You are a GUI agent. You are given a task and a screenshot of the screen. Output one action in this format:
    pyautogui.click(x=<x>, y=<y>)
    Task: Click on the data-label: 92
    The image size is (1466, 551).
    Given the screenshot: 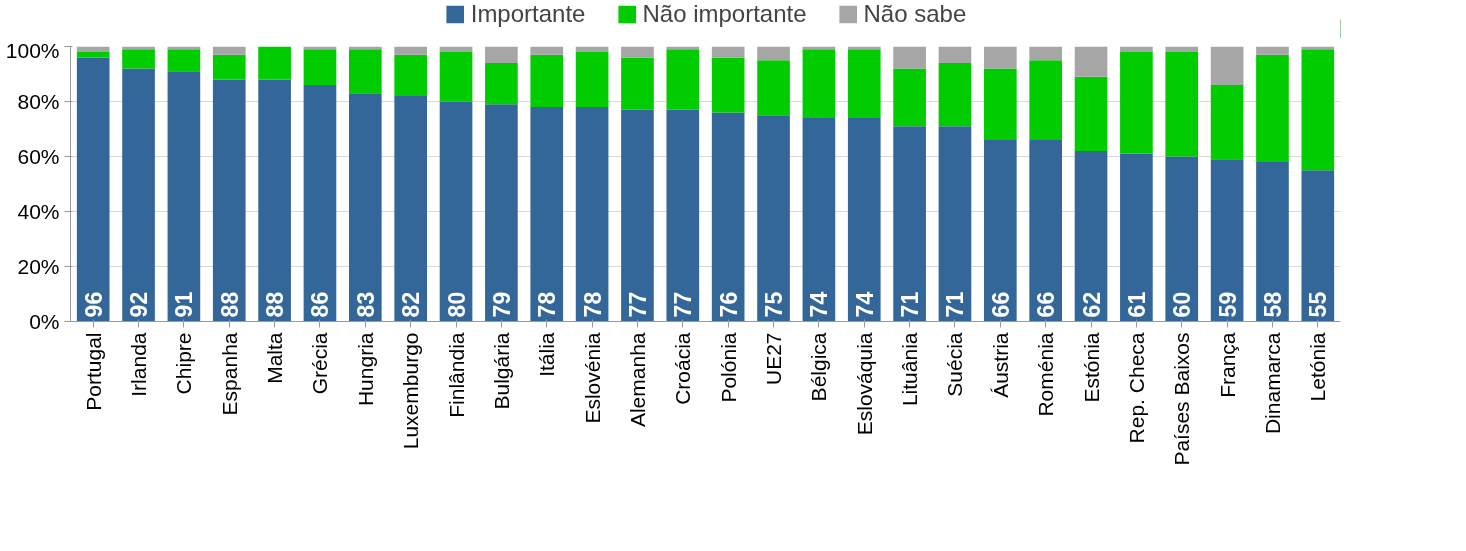 What is the action you would take?
    pyautogui.click(x=139, y=304)
    